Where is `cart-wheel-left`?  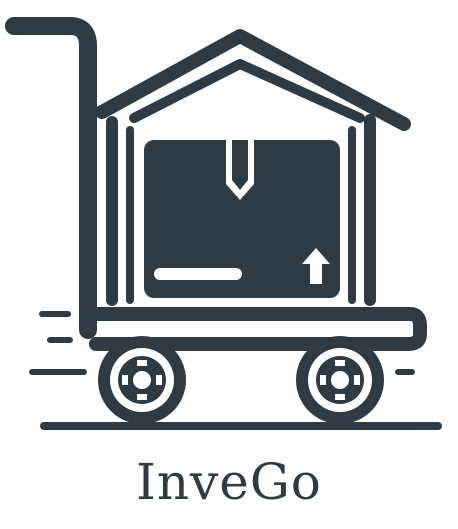 cart-wheel-left is located at coordinates (142, 380).